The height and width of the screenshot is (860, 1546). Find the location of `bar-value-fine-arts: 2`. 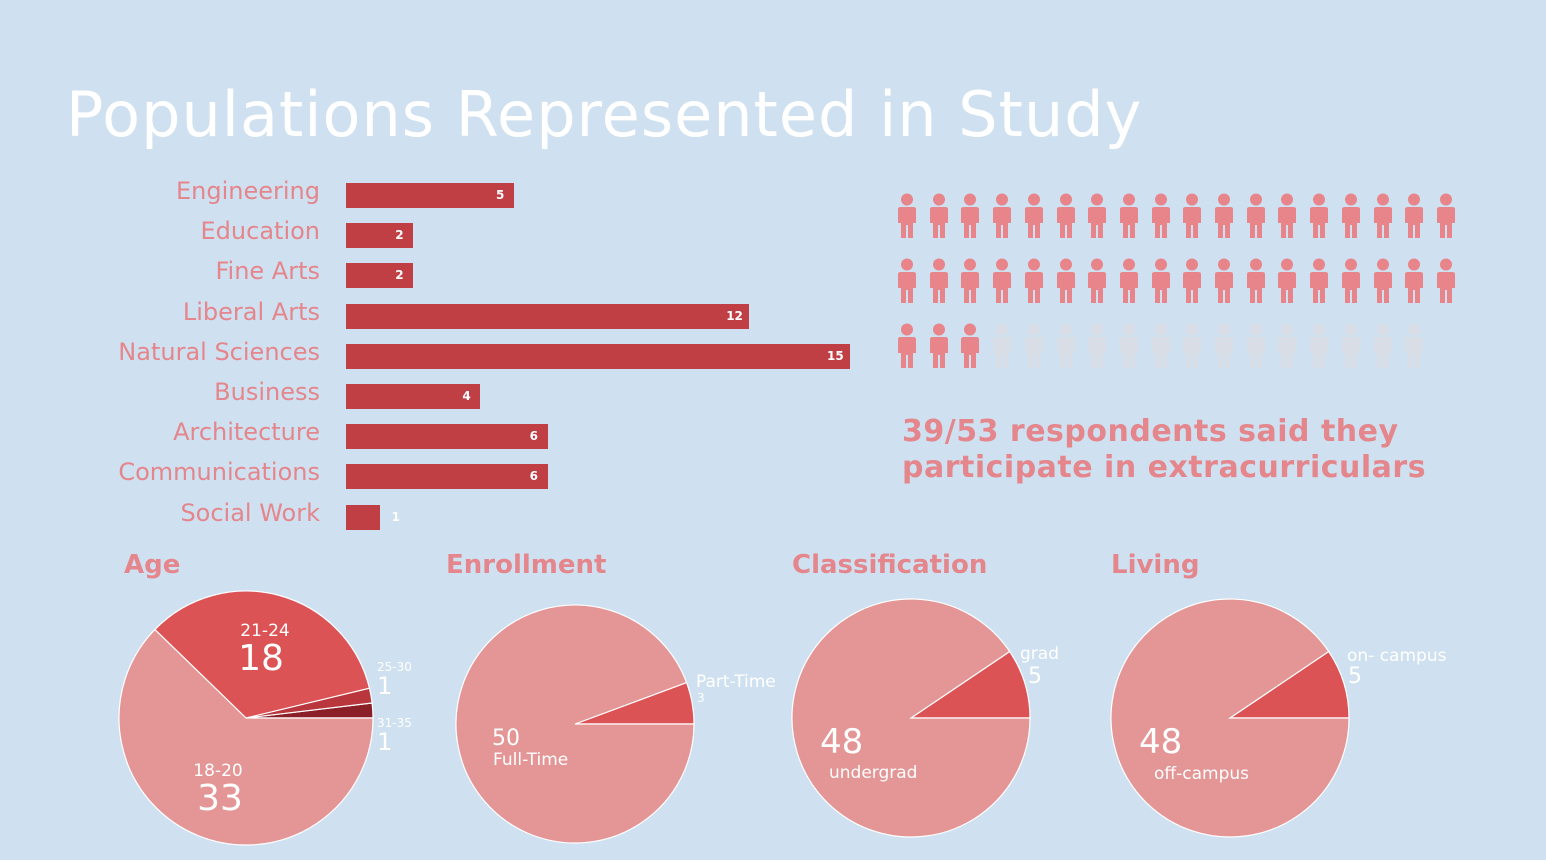

bar-value-fine-arts: 2 is located at coordinates (399, 275).